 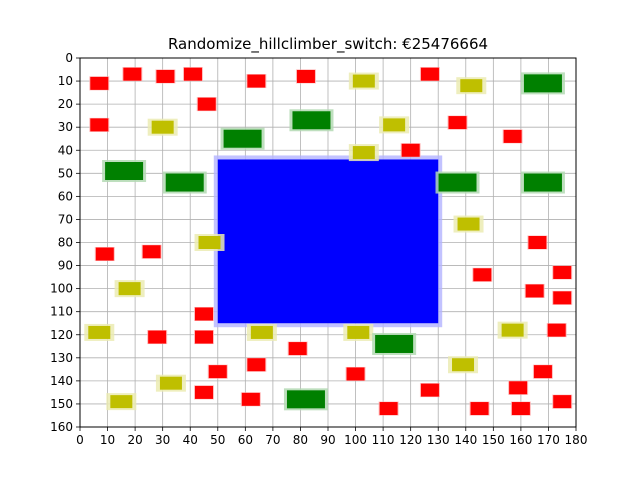 What do you see at coordinates (576, 440) in the screenshot?
I see `x-tick-label: 180` at bounding box center [576, 440].